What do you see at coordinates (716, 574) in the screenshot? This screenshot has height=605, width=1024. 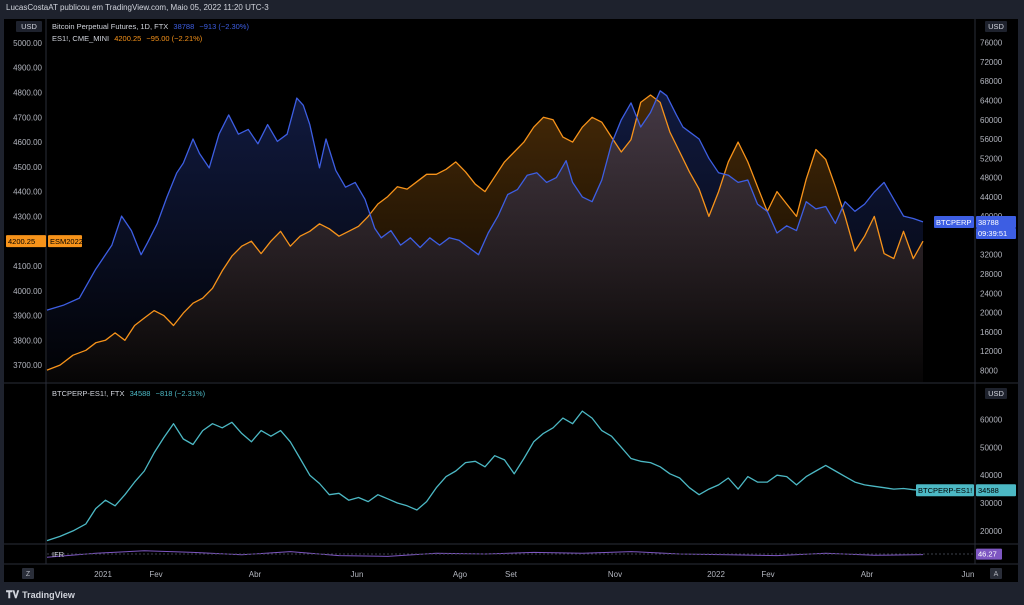 I see `x-tick-label: 2022` at bounding box center [716, 574].